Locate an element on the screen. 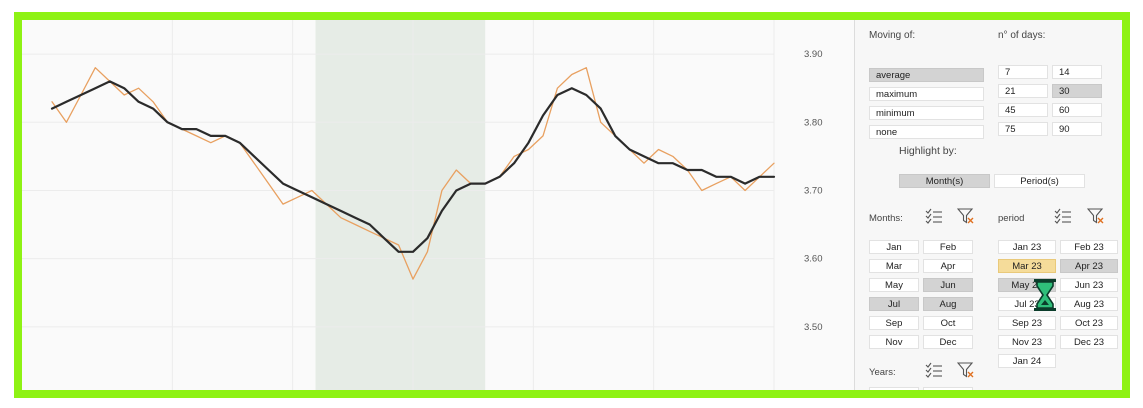  year-option-1997: 1997 is located at coordinates (894, 388).